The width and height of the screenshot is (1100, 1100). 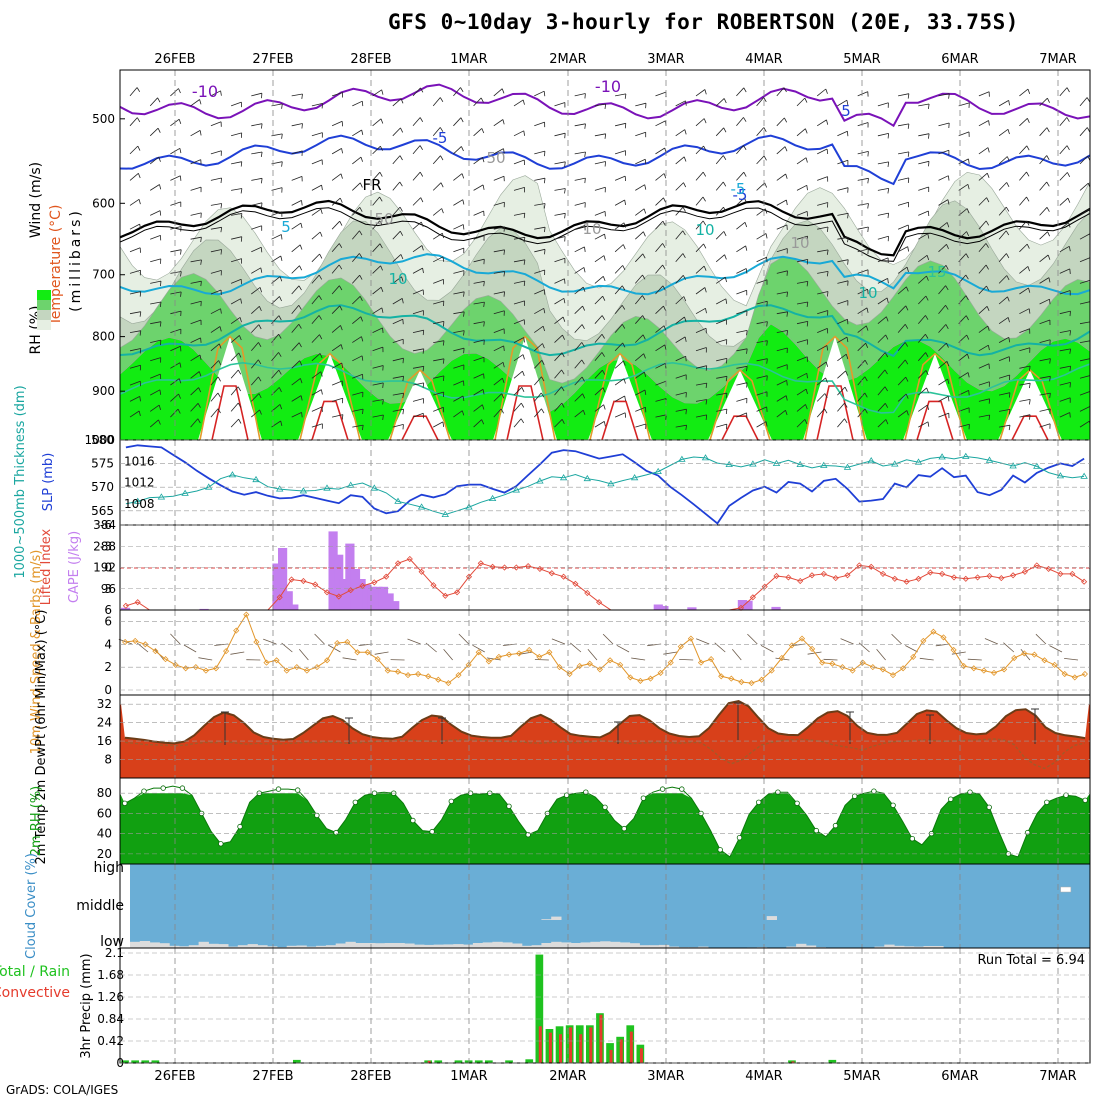 What do you see at coordinates (1031, 960) in the screenshot?
I see `run-total-label: Run Total = 6.94` at bounding box center [1031, 960].